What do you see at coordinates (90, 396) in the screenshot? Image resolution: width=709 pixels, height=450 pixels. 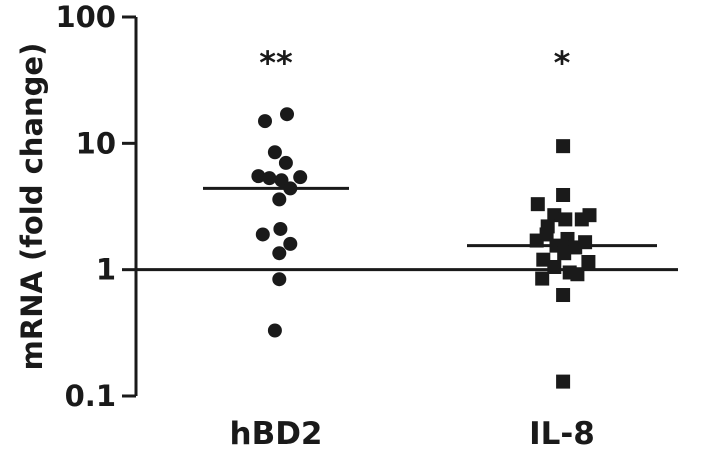 I see `y-tick-label: 0.1` at bounding box center [90, 396].